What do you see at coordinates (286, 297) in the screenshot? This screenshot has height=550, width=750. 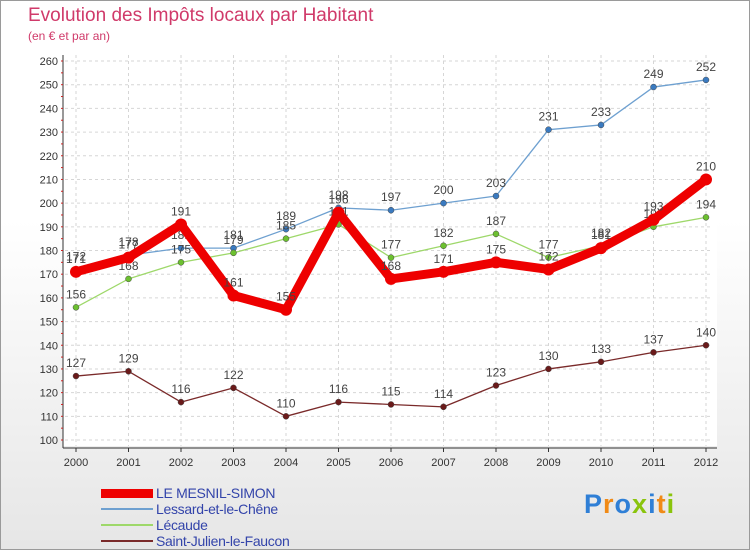 I see `data-label: 155` at bounding box center [286, 297].